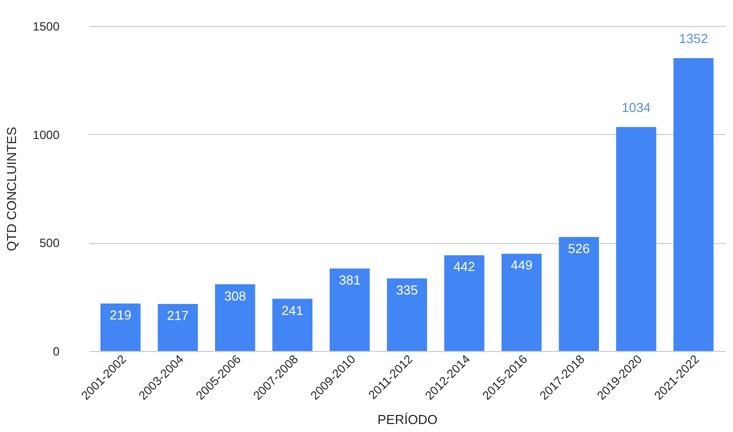 This screenshot has height=432, width=733. Describe the element at coordinates (408, 419) in the screenshot. I see `x-axis-title: PERÍODO` at that location.